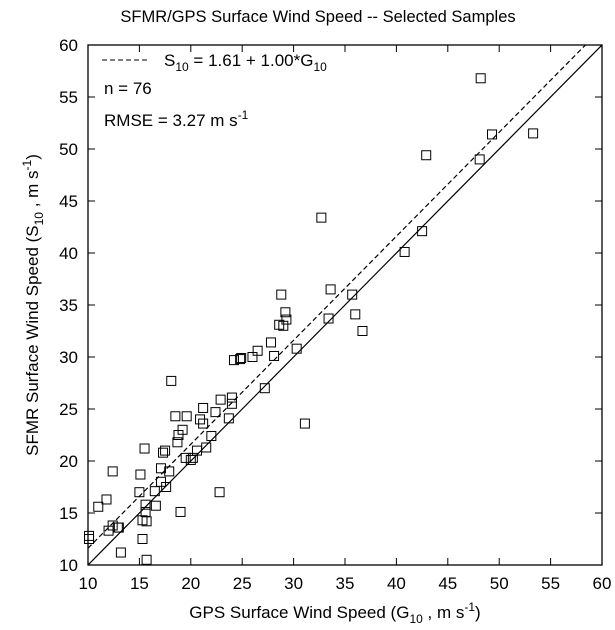 The image size is (615, 630). Describe the element at coordinates (68, 357) in the screenshot. I see `y-tick-label: 30` at that location.